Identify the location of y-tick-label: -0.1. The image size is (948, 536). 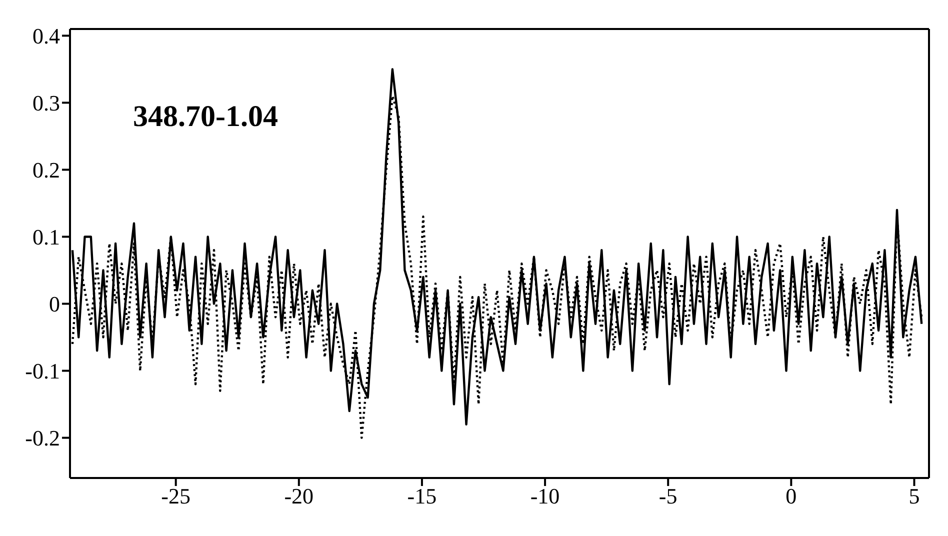
(42, 371).